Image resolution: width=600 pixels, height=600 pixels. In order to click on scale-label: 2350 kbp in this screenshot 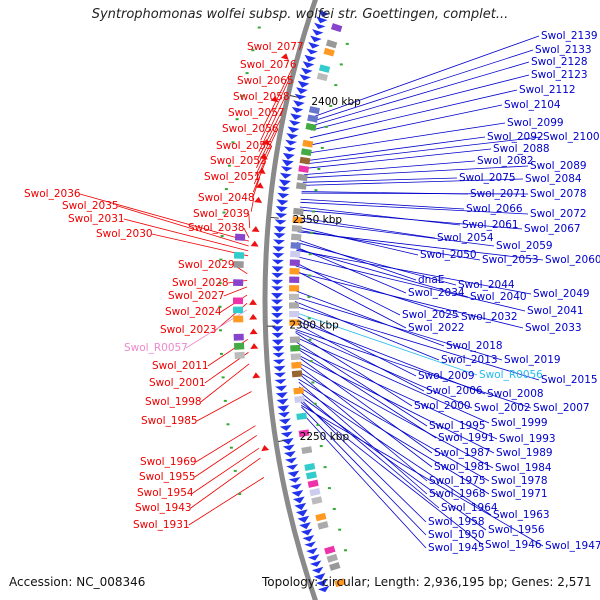, I will do `click(318, 220)`.